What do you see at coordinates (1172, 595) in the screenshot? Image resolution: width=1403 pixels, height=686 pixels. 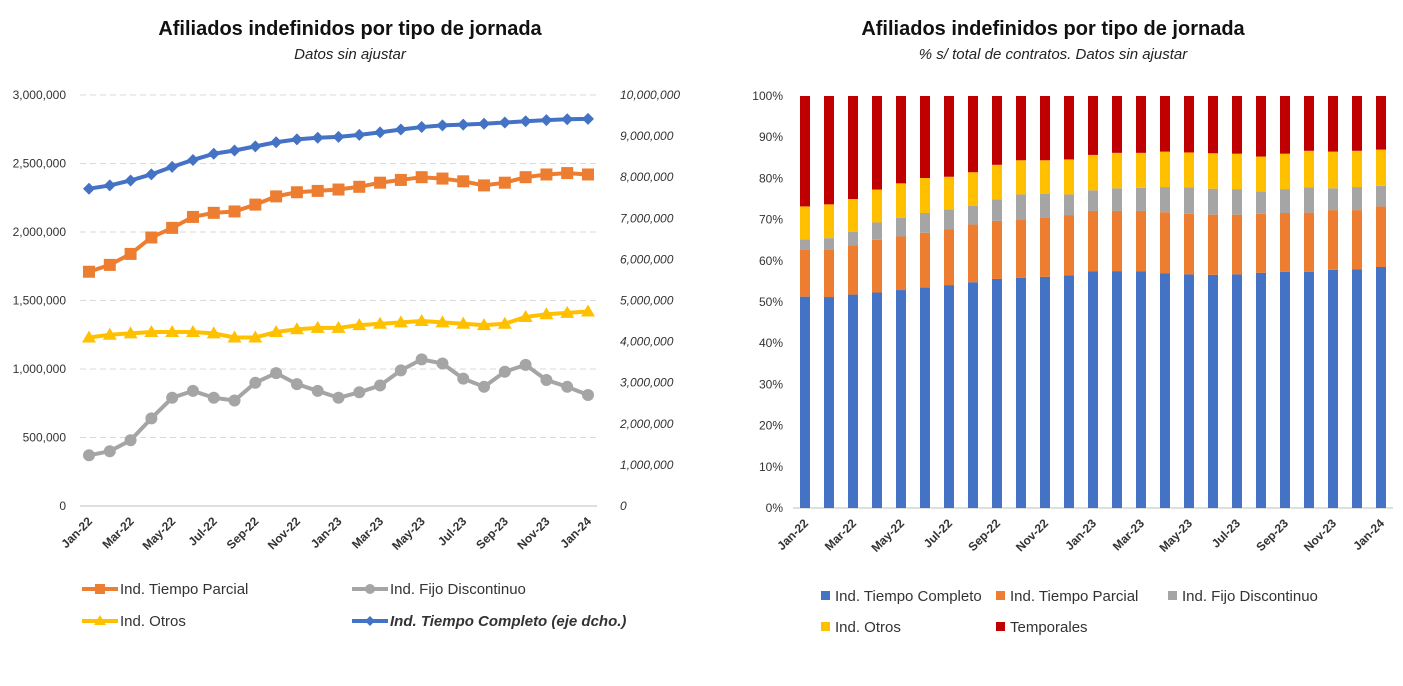 I see `legend-swatch` at bounding box center [1172, 595].